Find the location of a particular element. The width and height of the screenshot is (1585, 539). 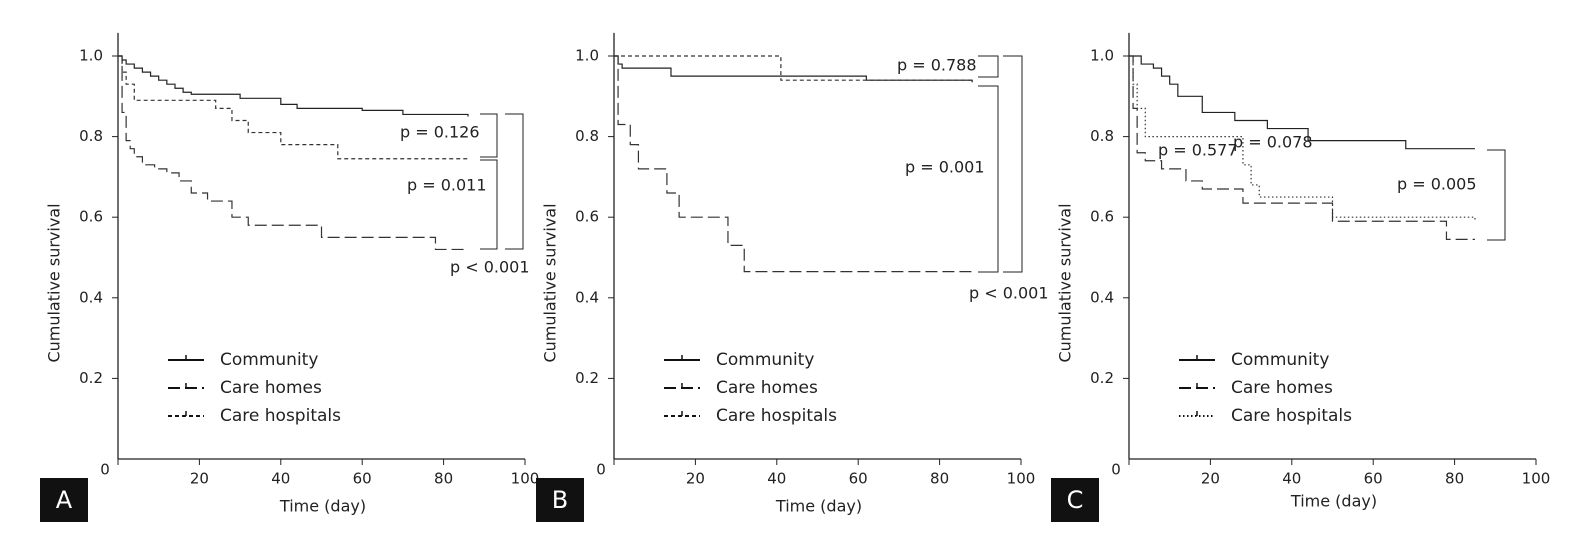

panel-label: C is located at coordinates (1075, 500).